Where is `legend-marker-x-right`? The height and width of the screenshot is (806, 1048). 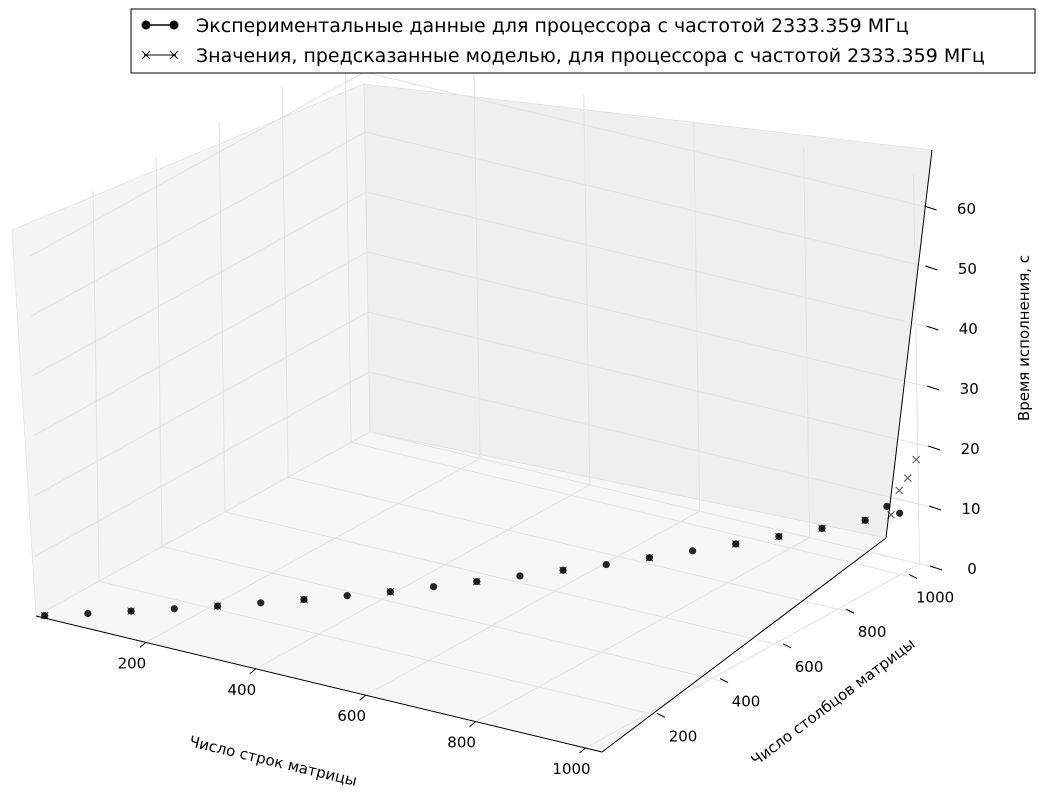
legend-marker-x-right is located at coordinates (174, 55).